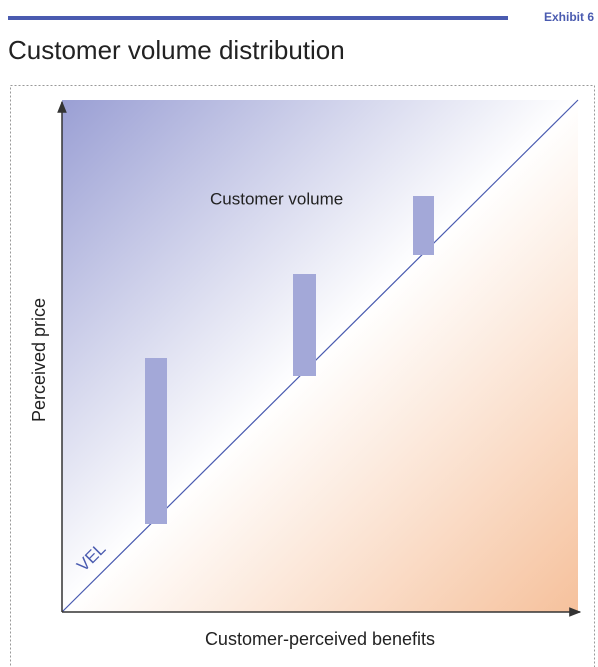 This screenshot has width=598, height=667. What do you see at coordinates (39, 360) in the screenshot?
I see `y-axis-label: Perceived price` at bounding box center [39, 360].